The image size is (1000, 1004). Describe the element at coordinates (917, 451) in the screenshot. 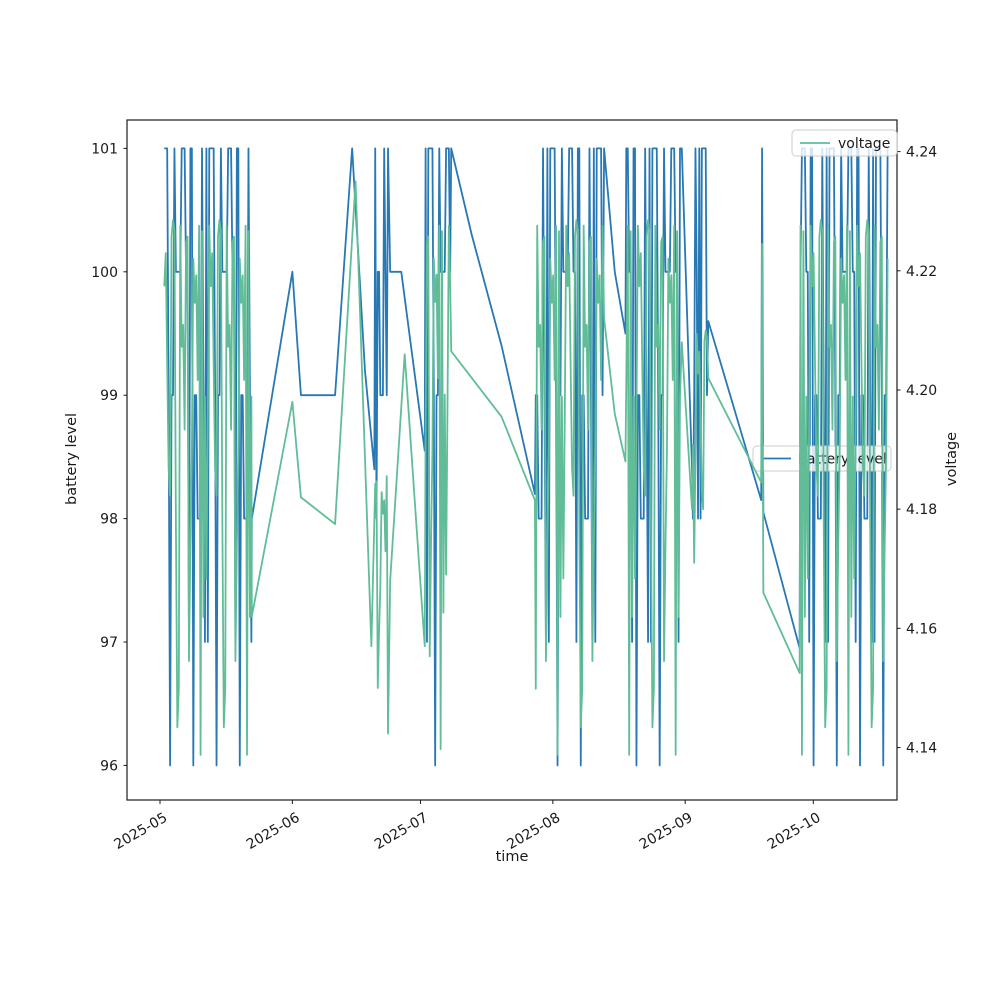

I see `y-axis-right-ticks: 4.14 4.16 4.18 4.20 4.22 4.24` at that location.